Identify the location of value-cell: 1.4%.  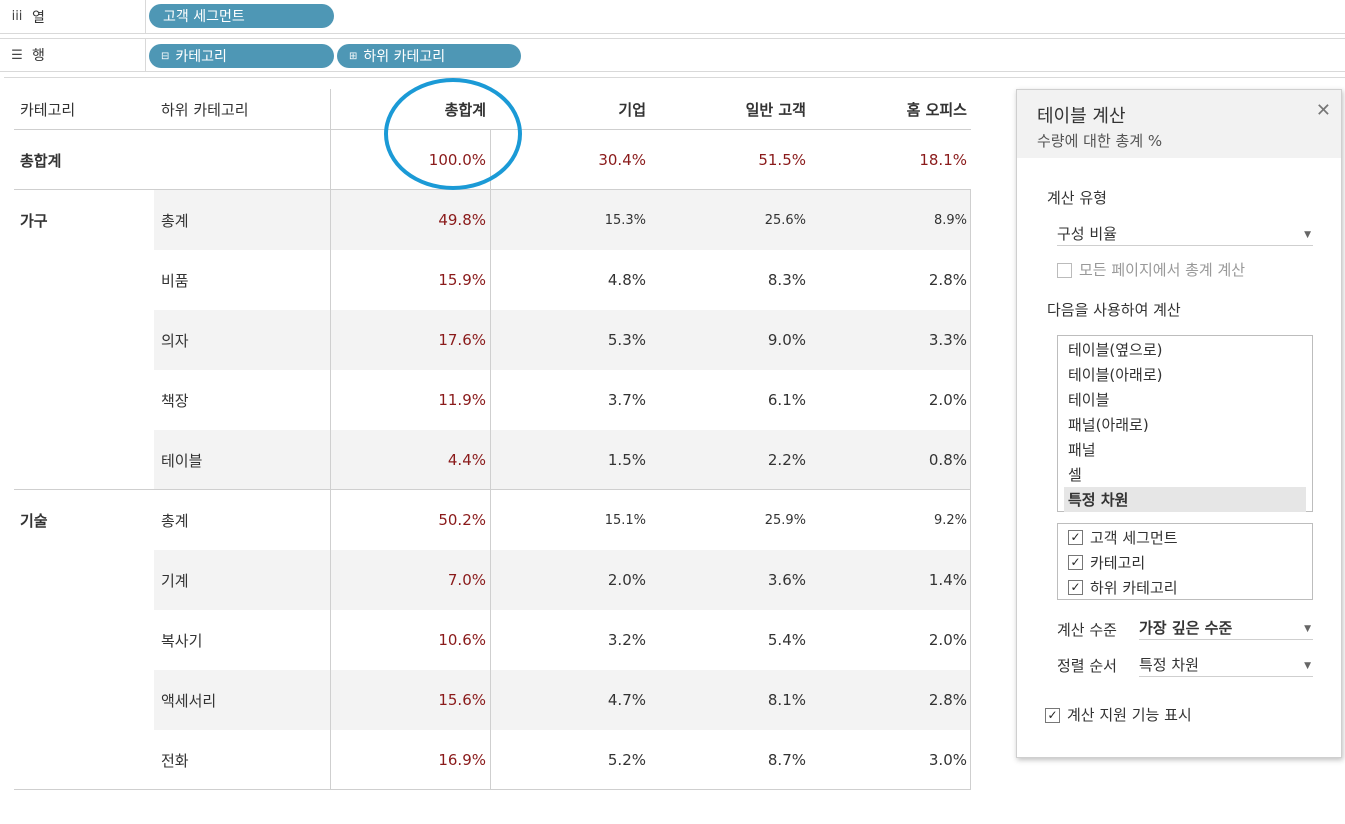
(947, 580).